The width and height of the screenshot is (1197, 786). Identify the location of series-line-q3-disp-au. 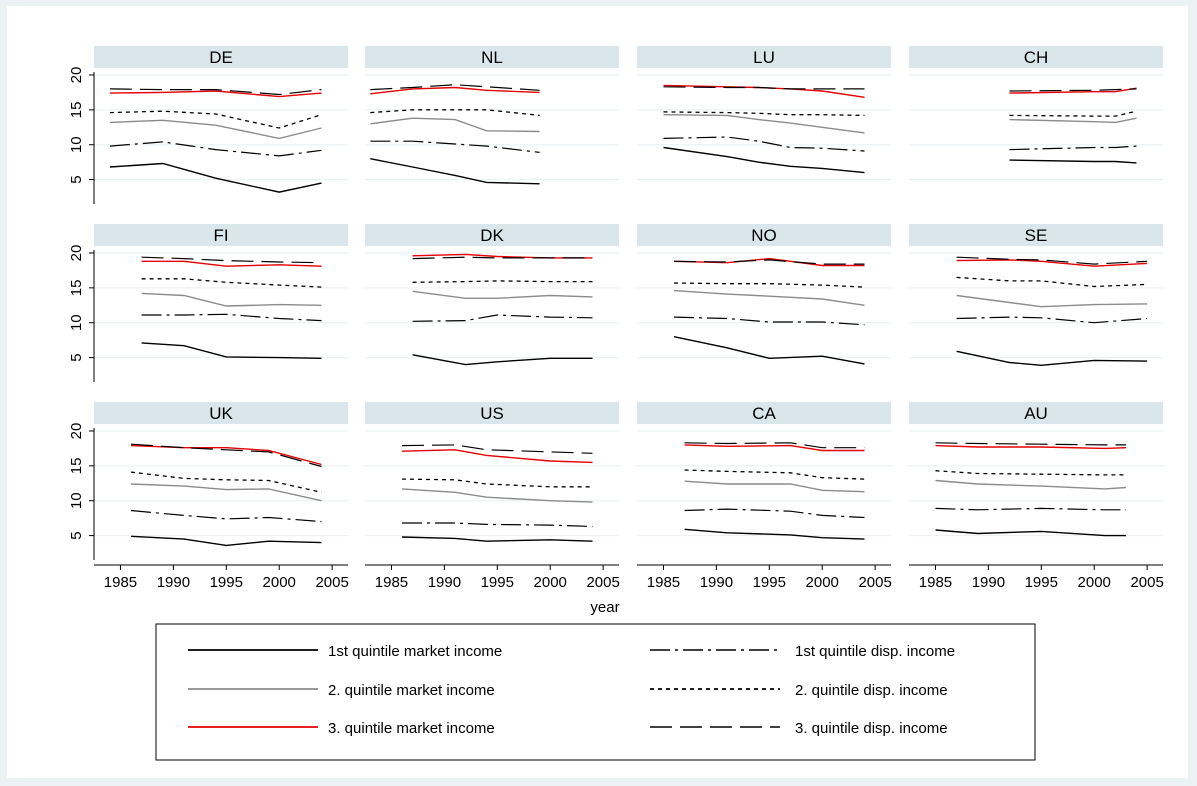
(1030, 444).